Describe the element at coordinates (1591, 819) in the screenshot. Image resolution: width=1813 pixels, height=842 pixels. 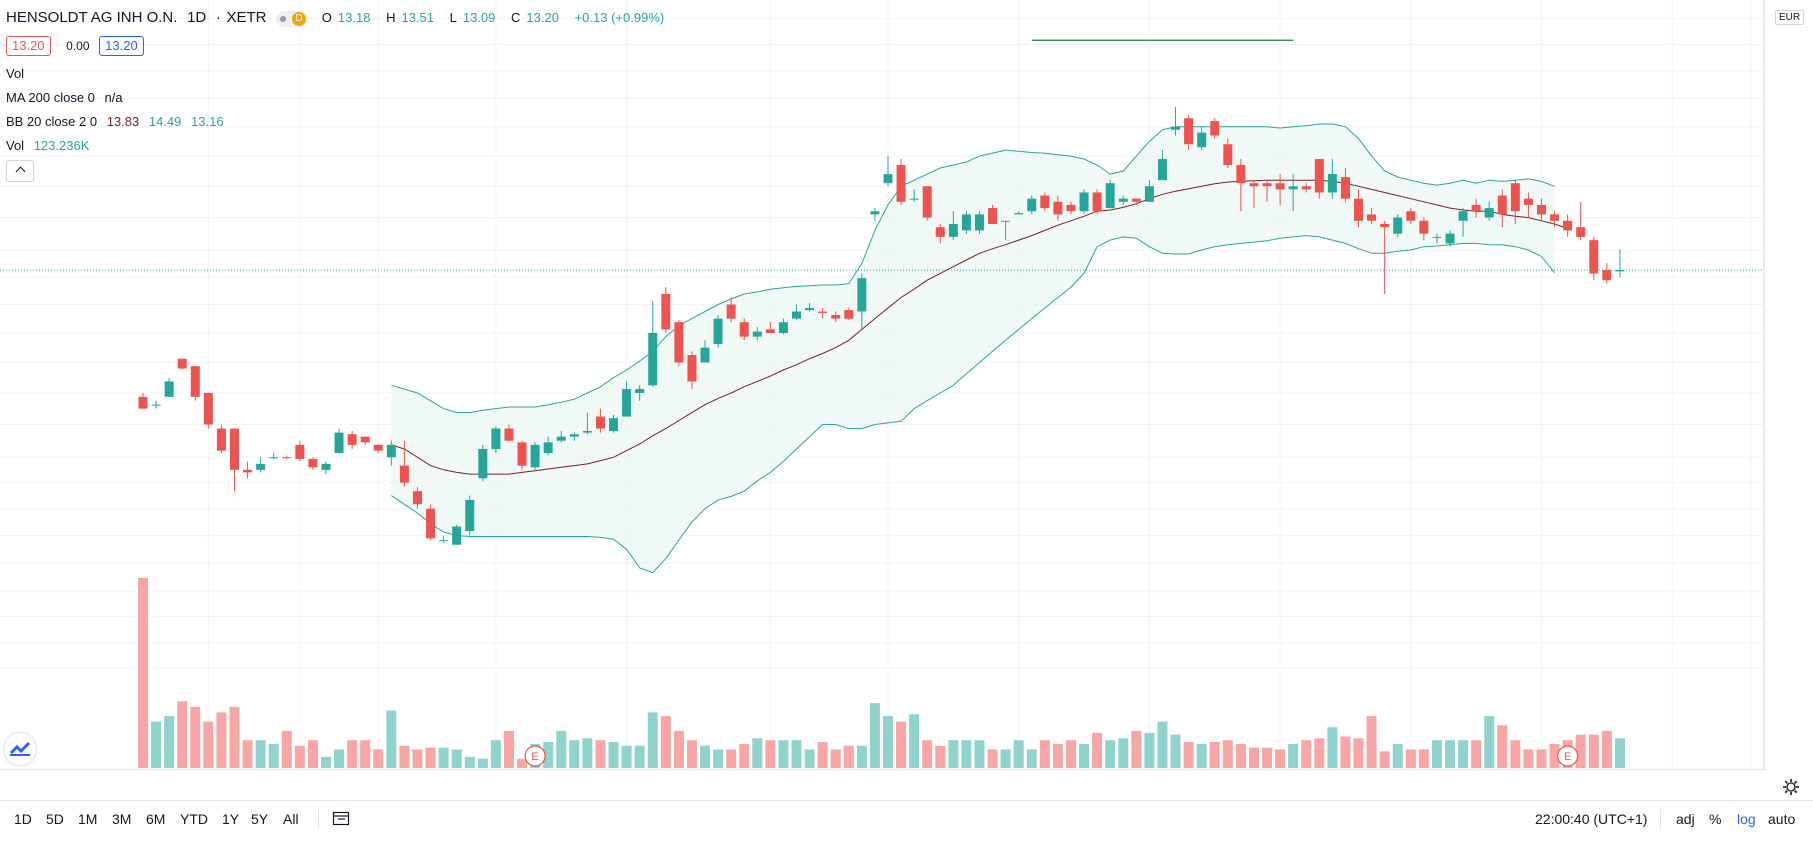
I see `clock-time: 22:00:40 (UTC+1)` at that location.